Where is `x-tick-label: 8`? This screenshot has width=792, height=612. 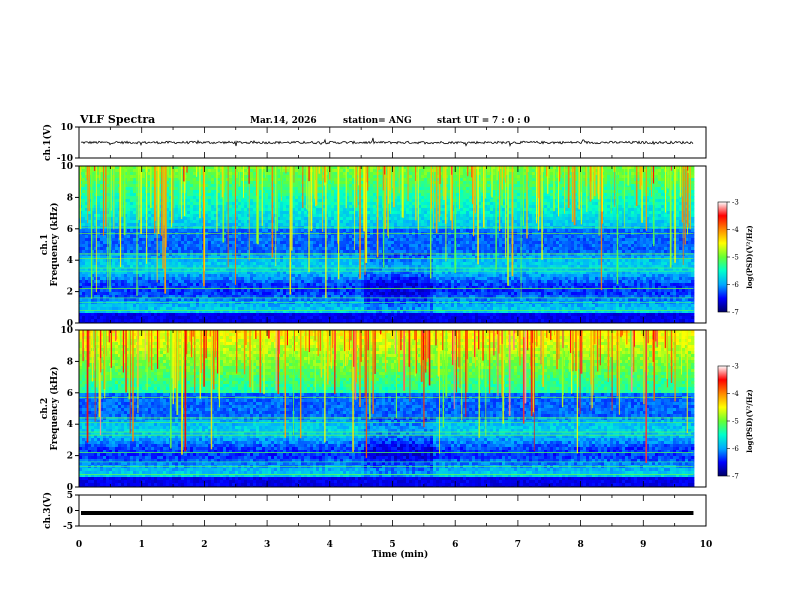 x-tick-label: 8 is located at coordinates (580, 545).